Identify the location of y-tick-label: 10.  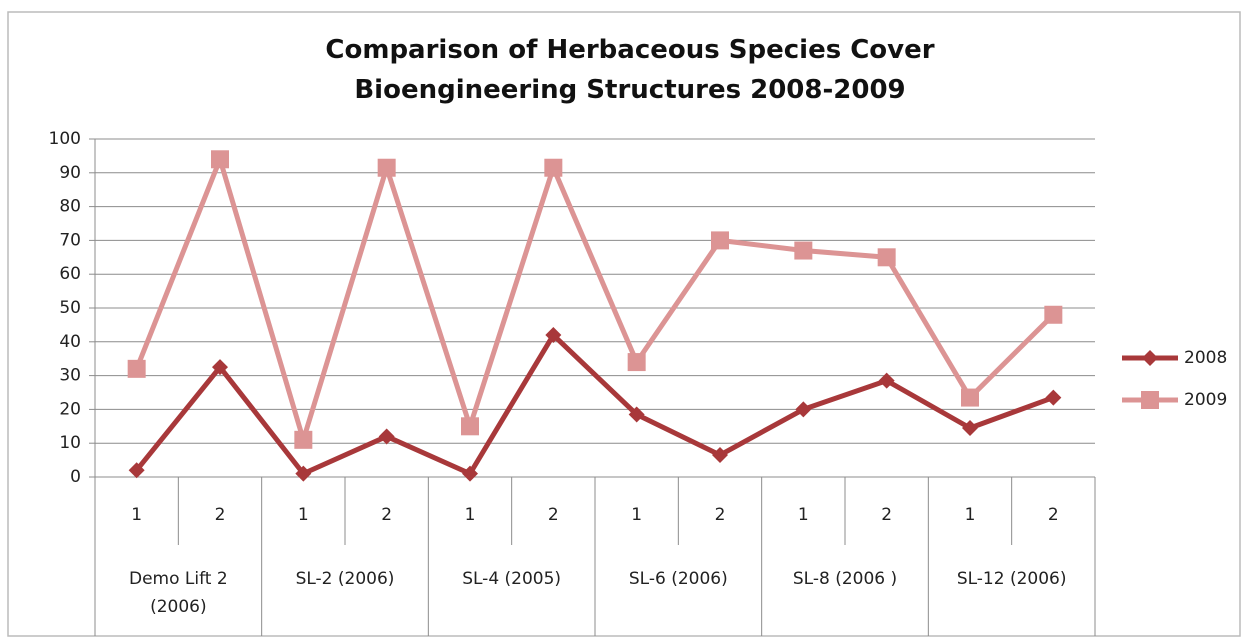
(70, 443).